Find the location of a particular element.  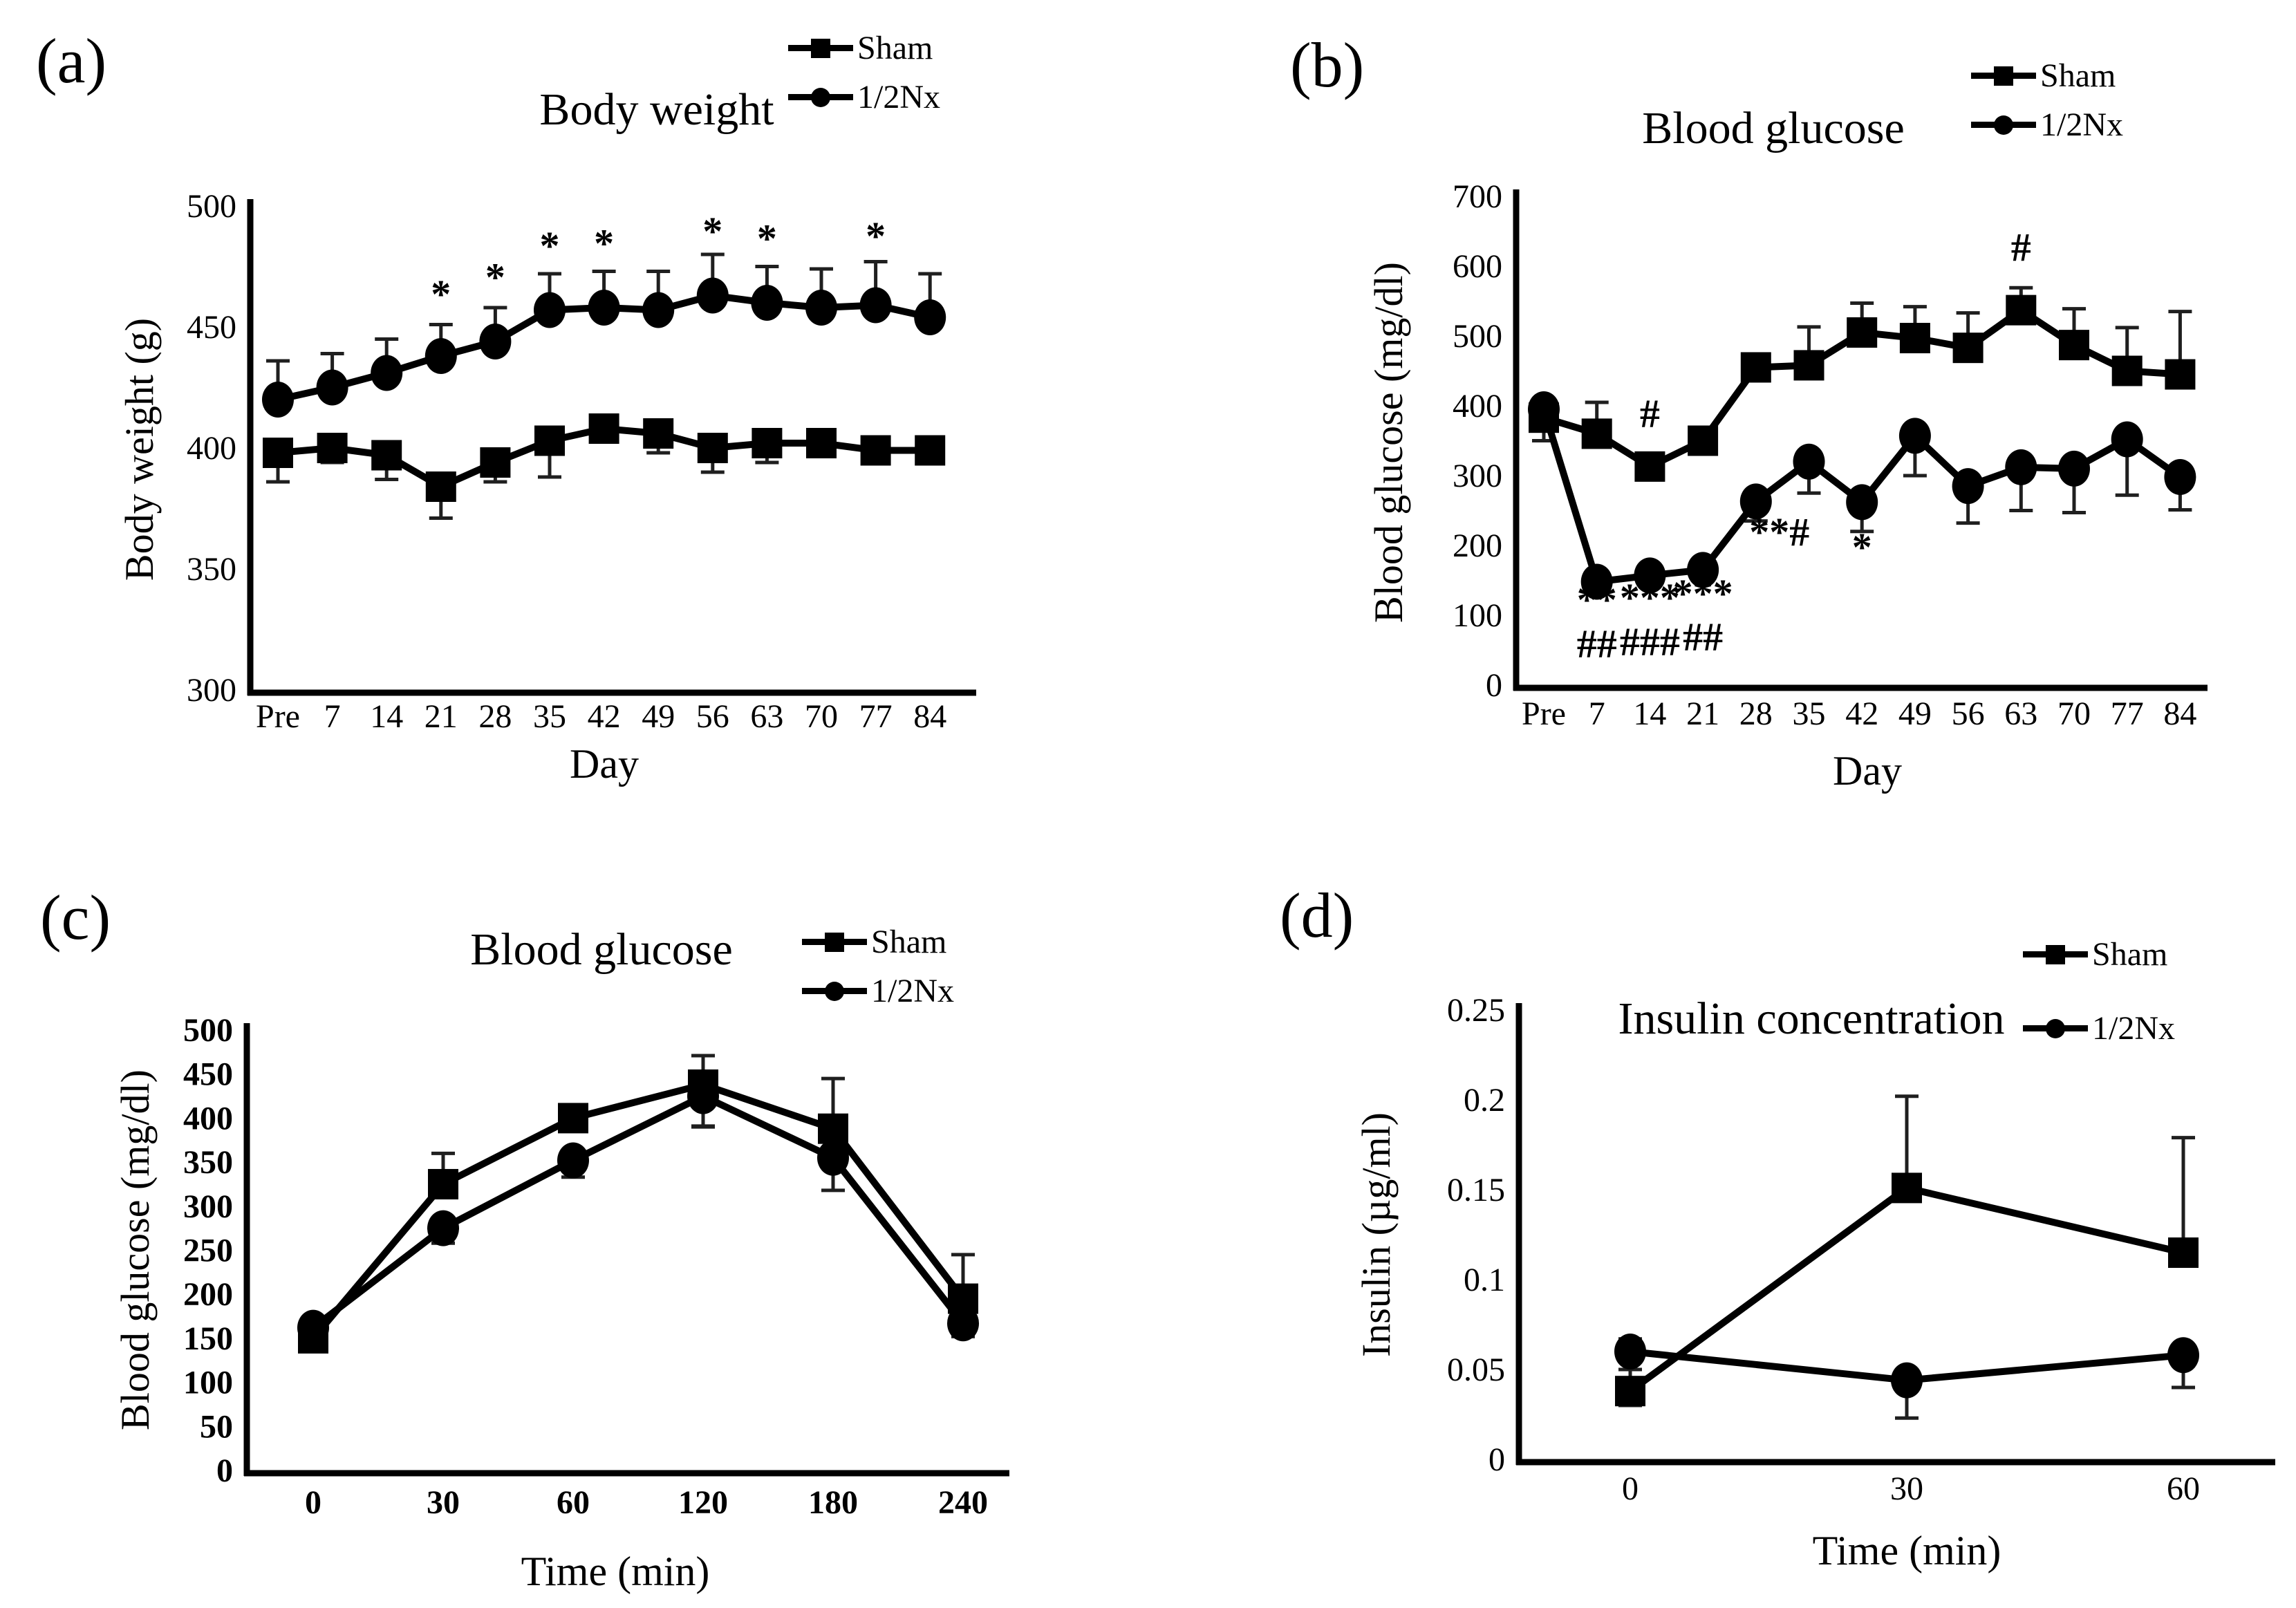

y-tick-label: 0.25 is located at coordinates (1476, 1010).